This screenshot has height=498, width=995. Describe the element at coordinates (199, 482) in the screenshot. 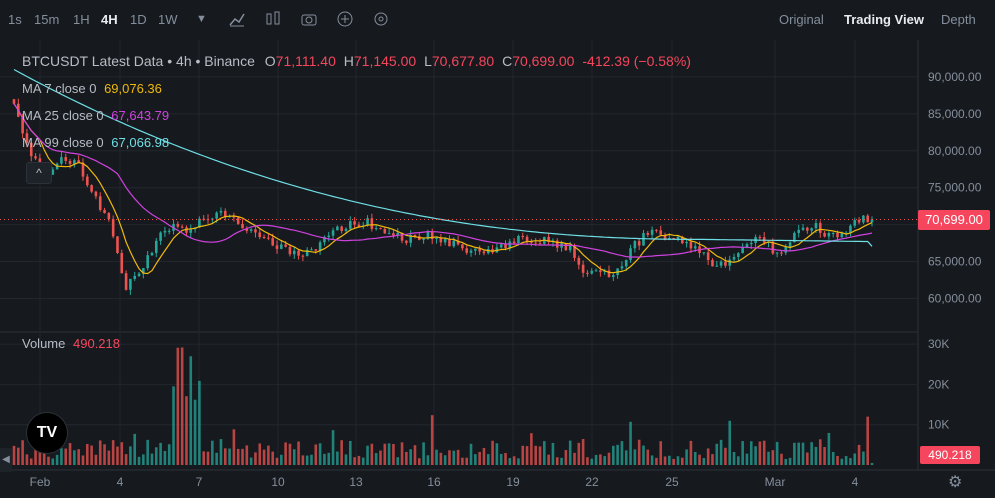

I see `time-tick-label: 7` at that location.